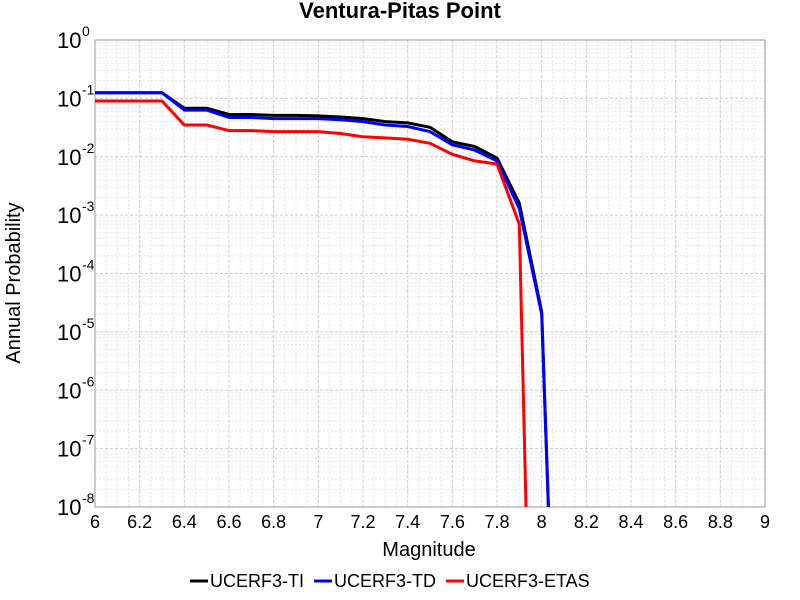  What do you see at coordinates (184, 522) in the screenshot?
I see `x-tick-label: 6.4` at bounding box center [184, 522].